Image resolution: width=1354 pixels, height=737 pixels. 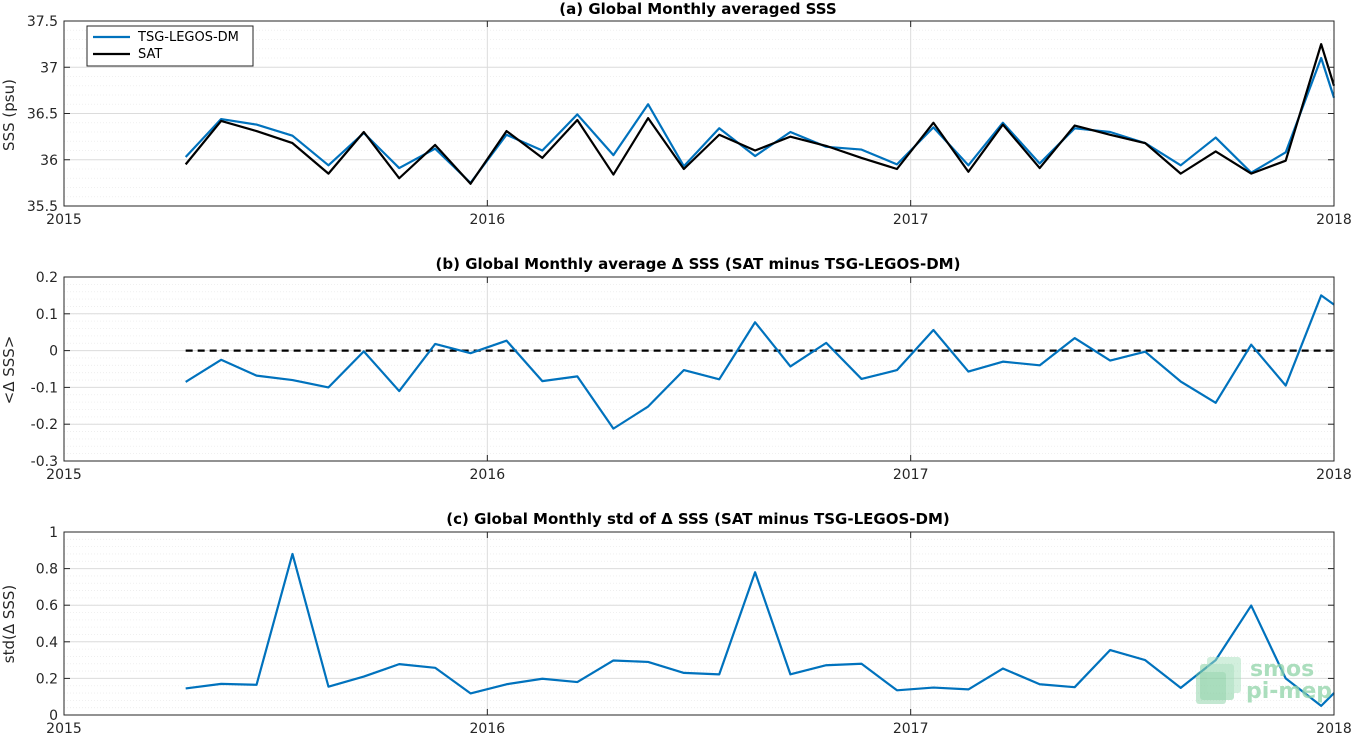 I want to click on panel-b-y-tick-label: -0.2, so click(x=44, y=425).